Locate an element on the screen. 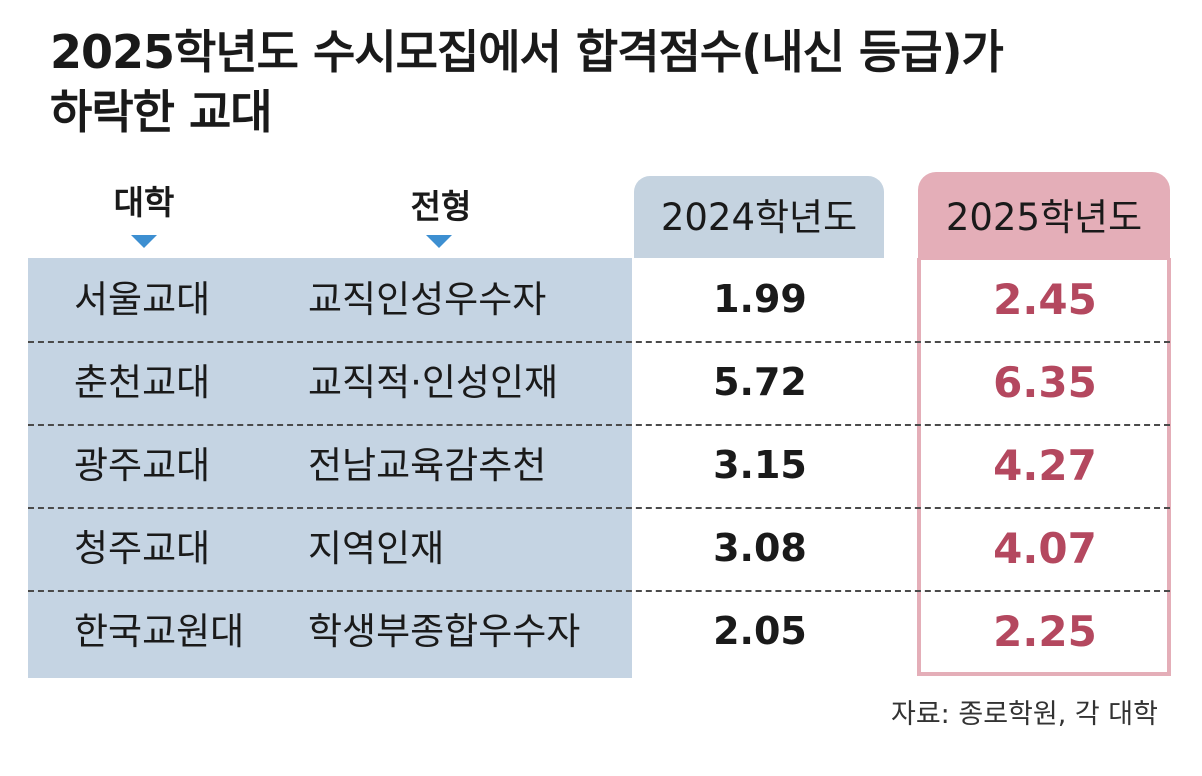  table-cell-univ: 한국교원대 is located at coordinates (159, 631).